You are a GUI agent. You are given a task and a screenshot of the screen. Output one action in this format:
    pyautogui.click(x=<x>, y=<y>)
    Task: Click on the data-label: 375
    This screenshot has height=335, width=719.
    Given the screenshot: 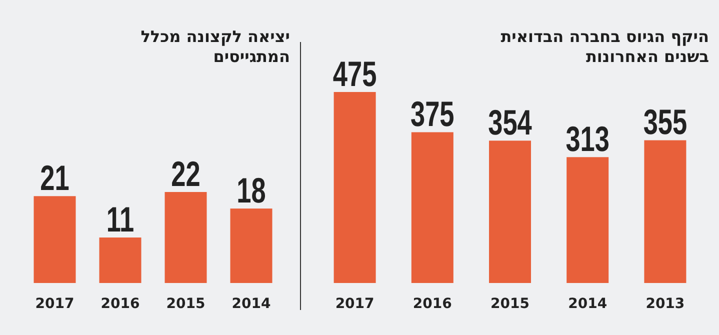 What is the action you would take?
    pyautogui.click(x=432, y=114)
    